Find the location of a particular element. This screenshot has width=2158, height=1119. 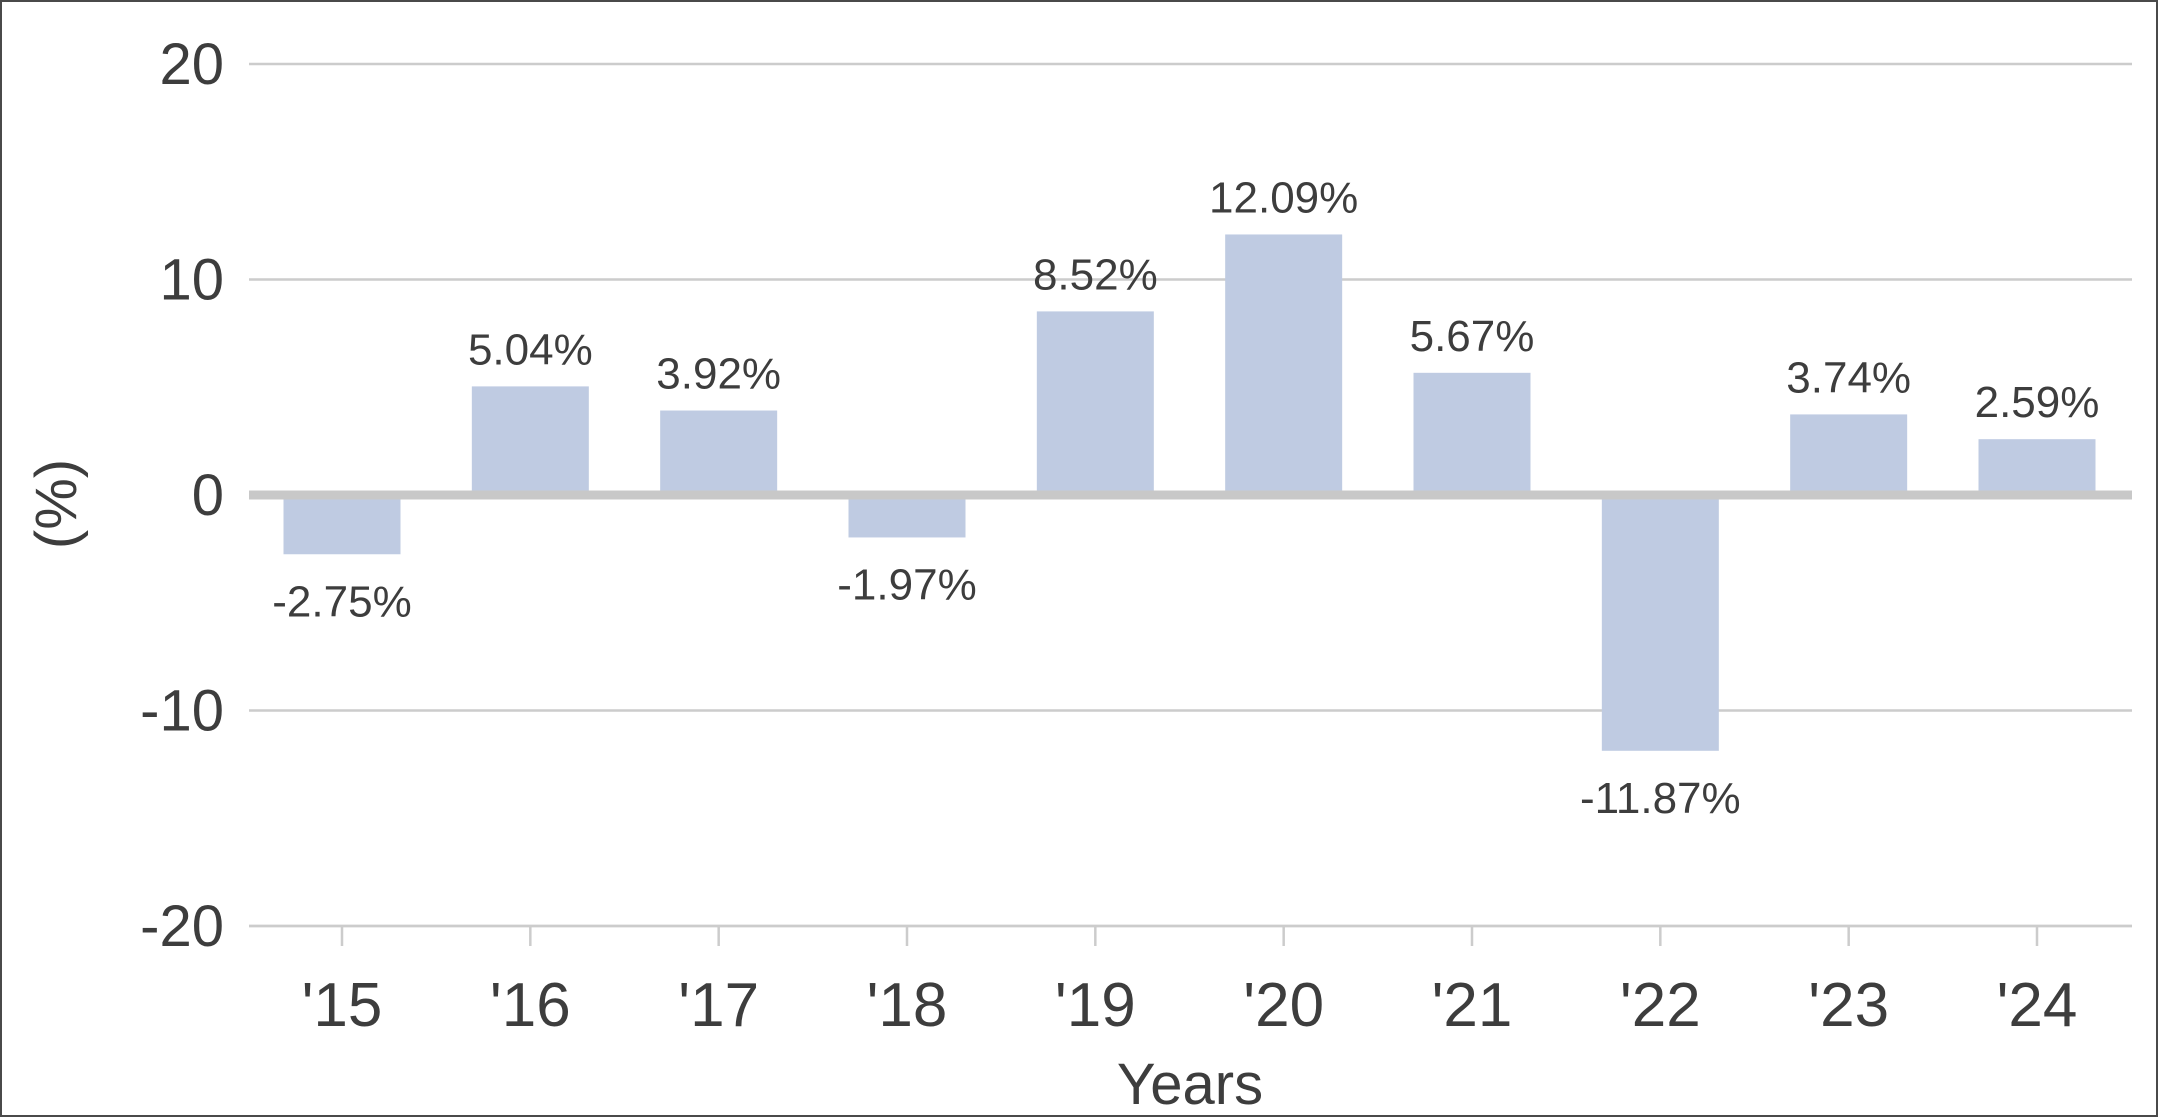

x-tick-label: '15 is located at coordinates (342, 1005).